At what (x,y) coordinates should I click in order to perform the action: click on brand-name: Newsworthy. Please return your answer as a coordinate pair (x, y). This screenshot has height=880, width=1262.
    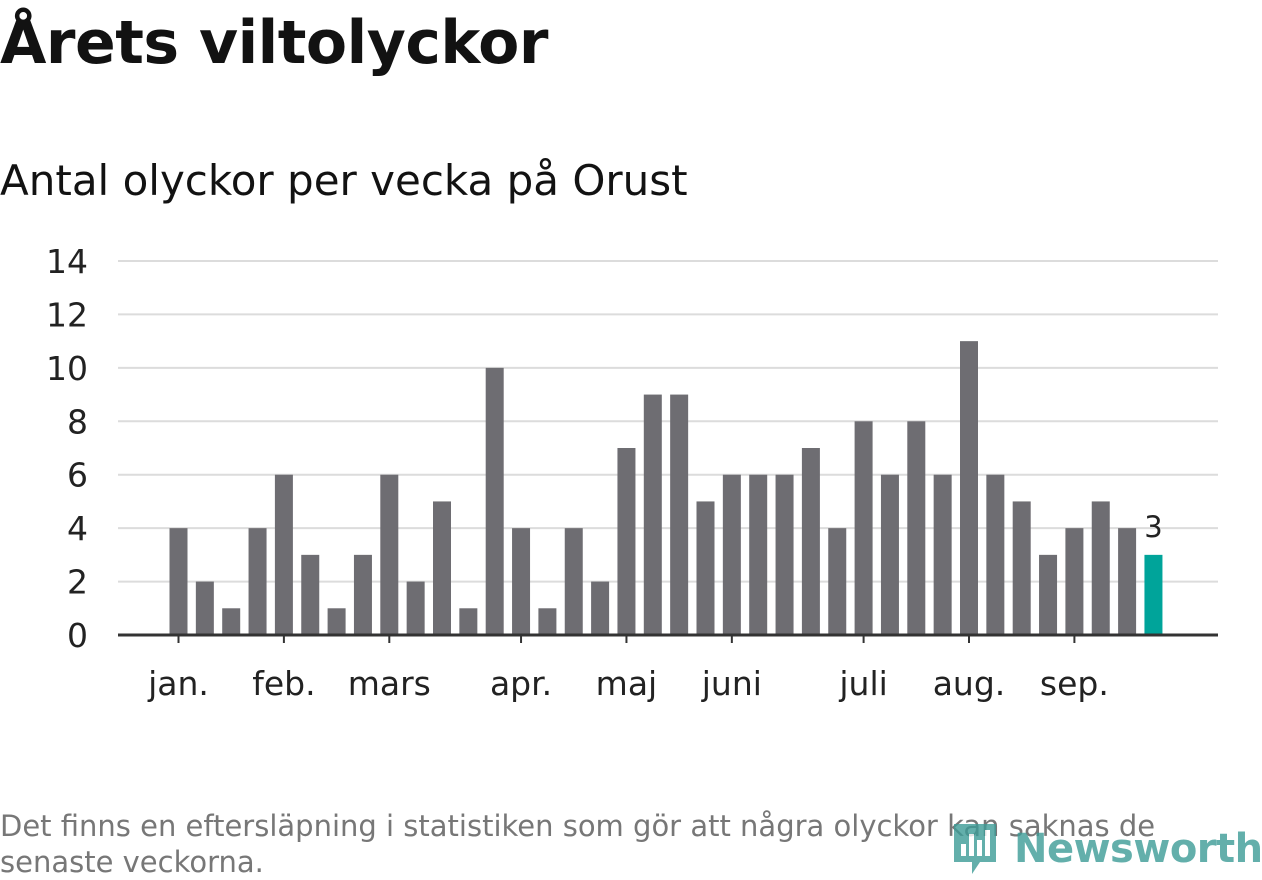
    Looking at the image, I should click on (1138, 849).